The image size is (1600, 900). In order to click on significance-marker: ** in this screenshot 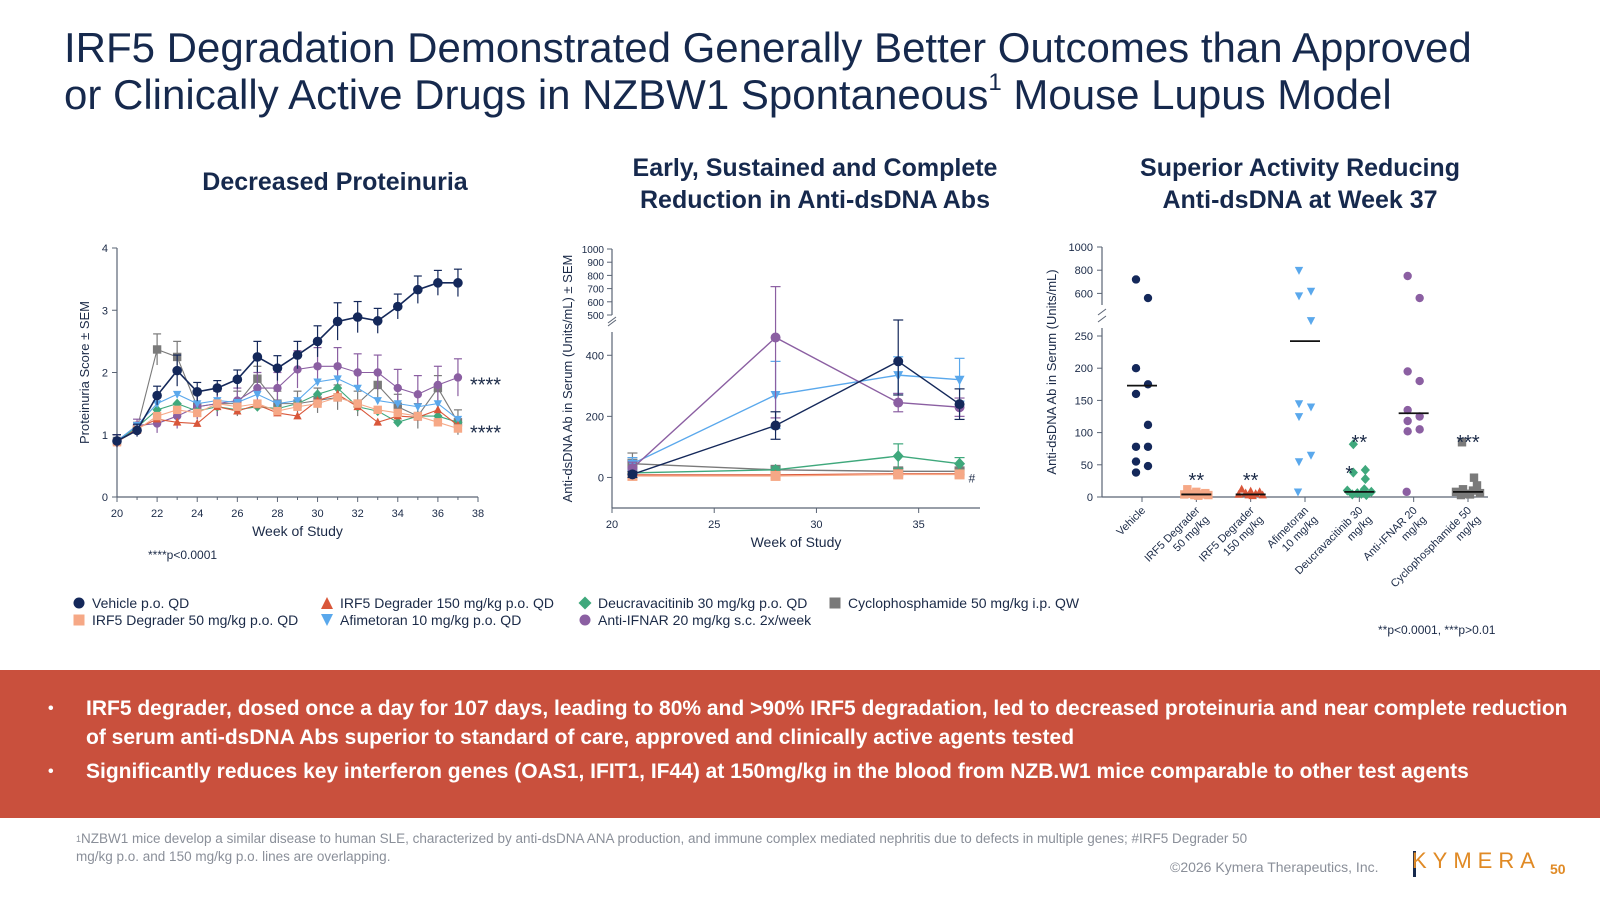, I will do `click(1360, 443)`.